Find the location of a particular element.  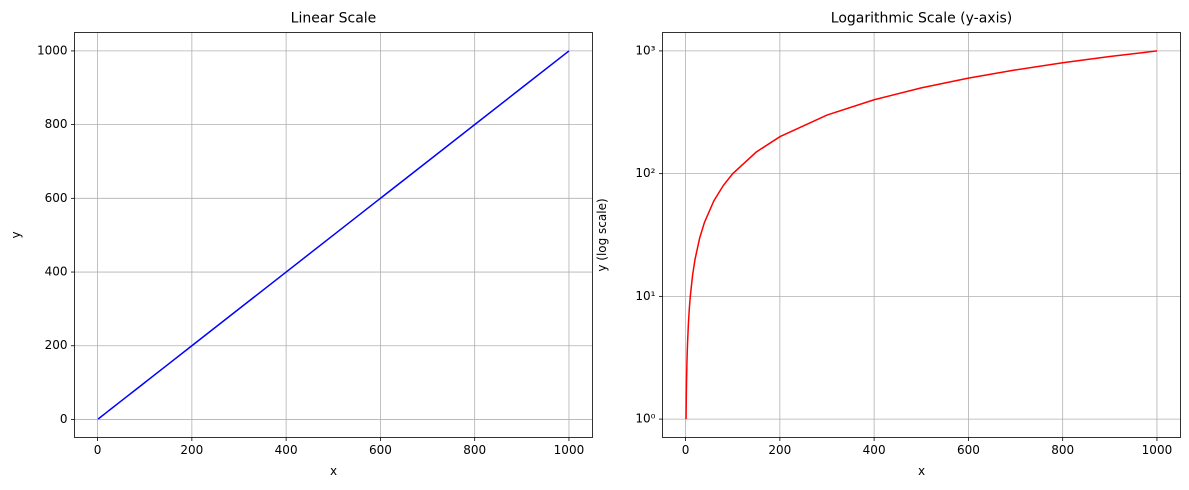

y-tick-label: 200 is located at coordinates (56, 345).